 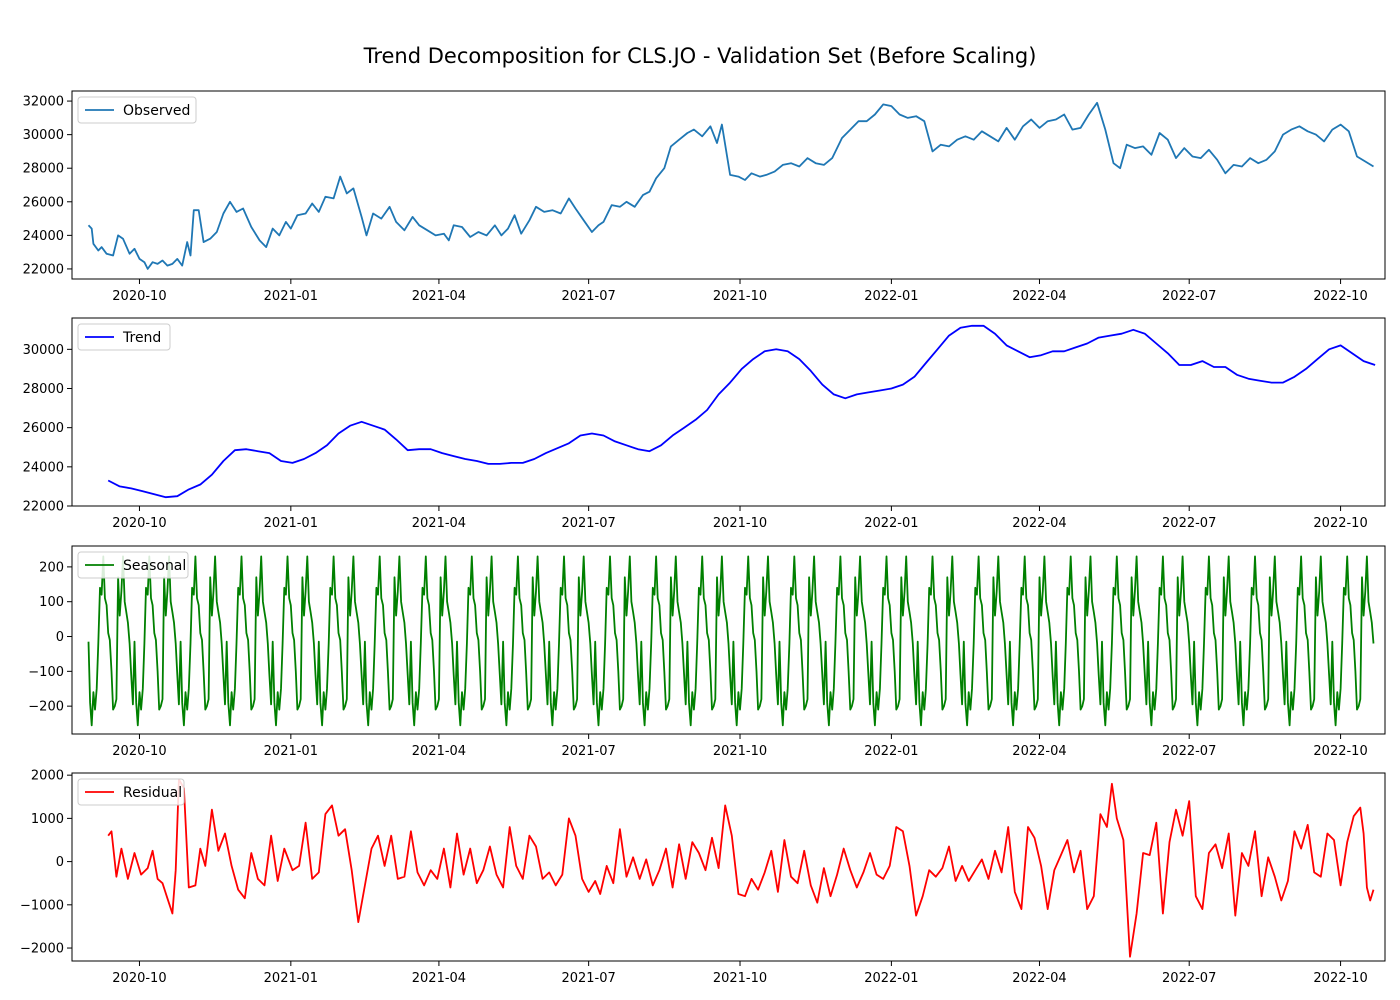 I want to click on trend-x-tick-label: 2022-10, so click(x=1340, y=523).